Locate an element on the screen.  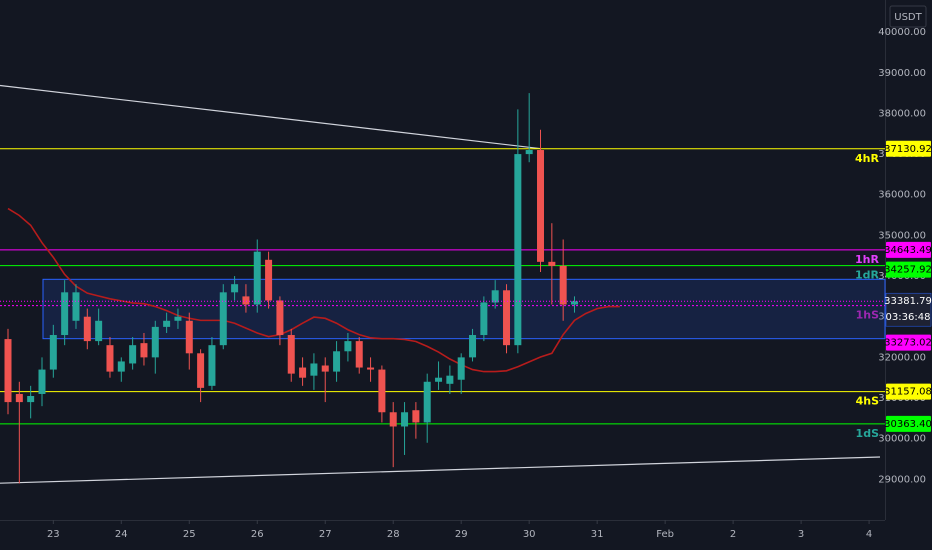
level-price: 34257.92 is located at coordinates (908, 270).